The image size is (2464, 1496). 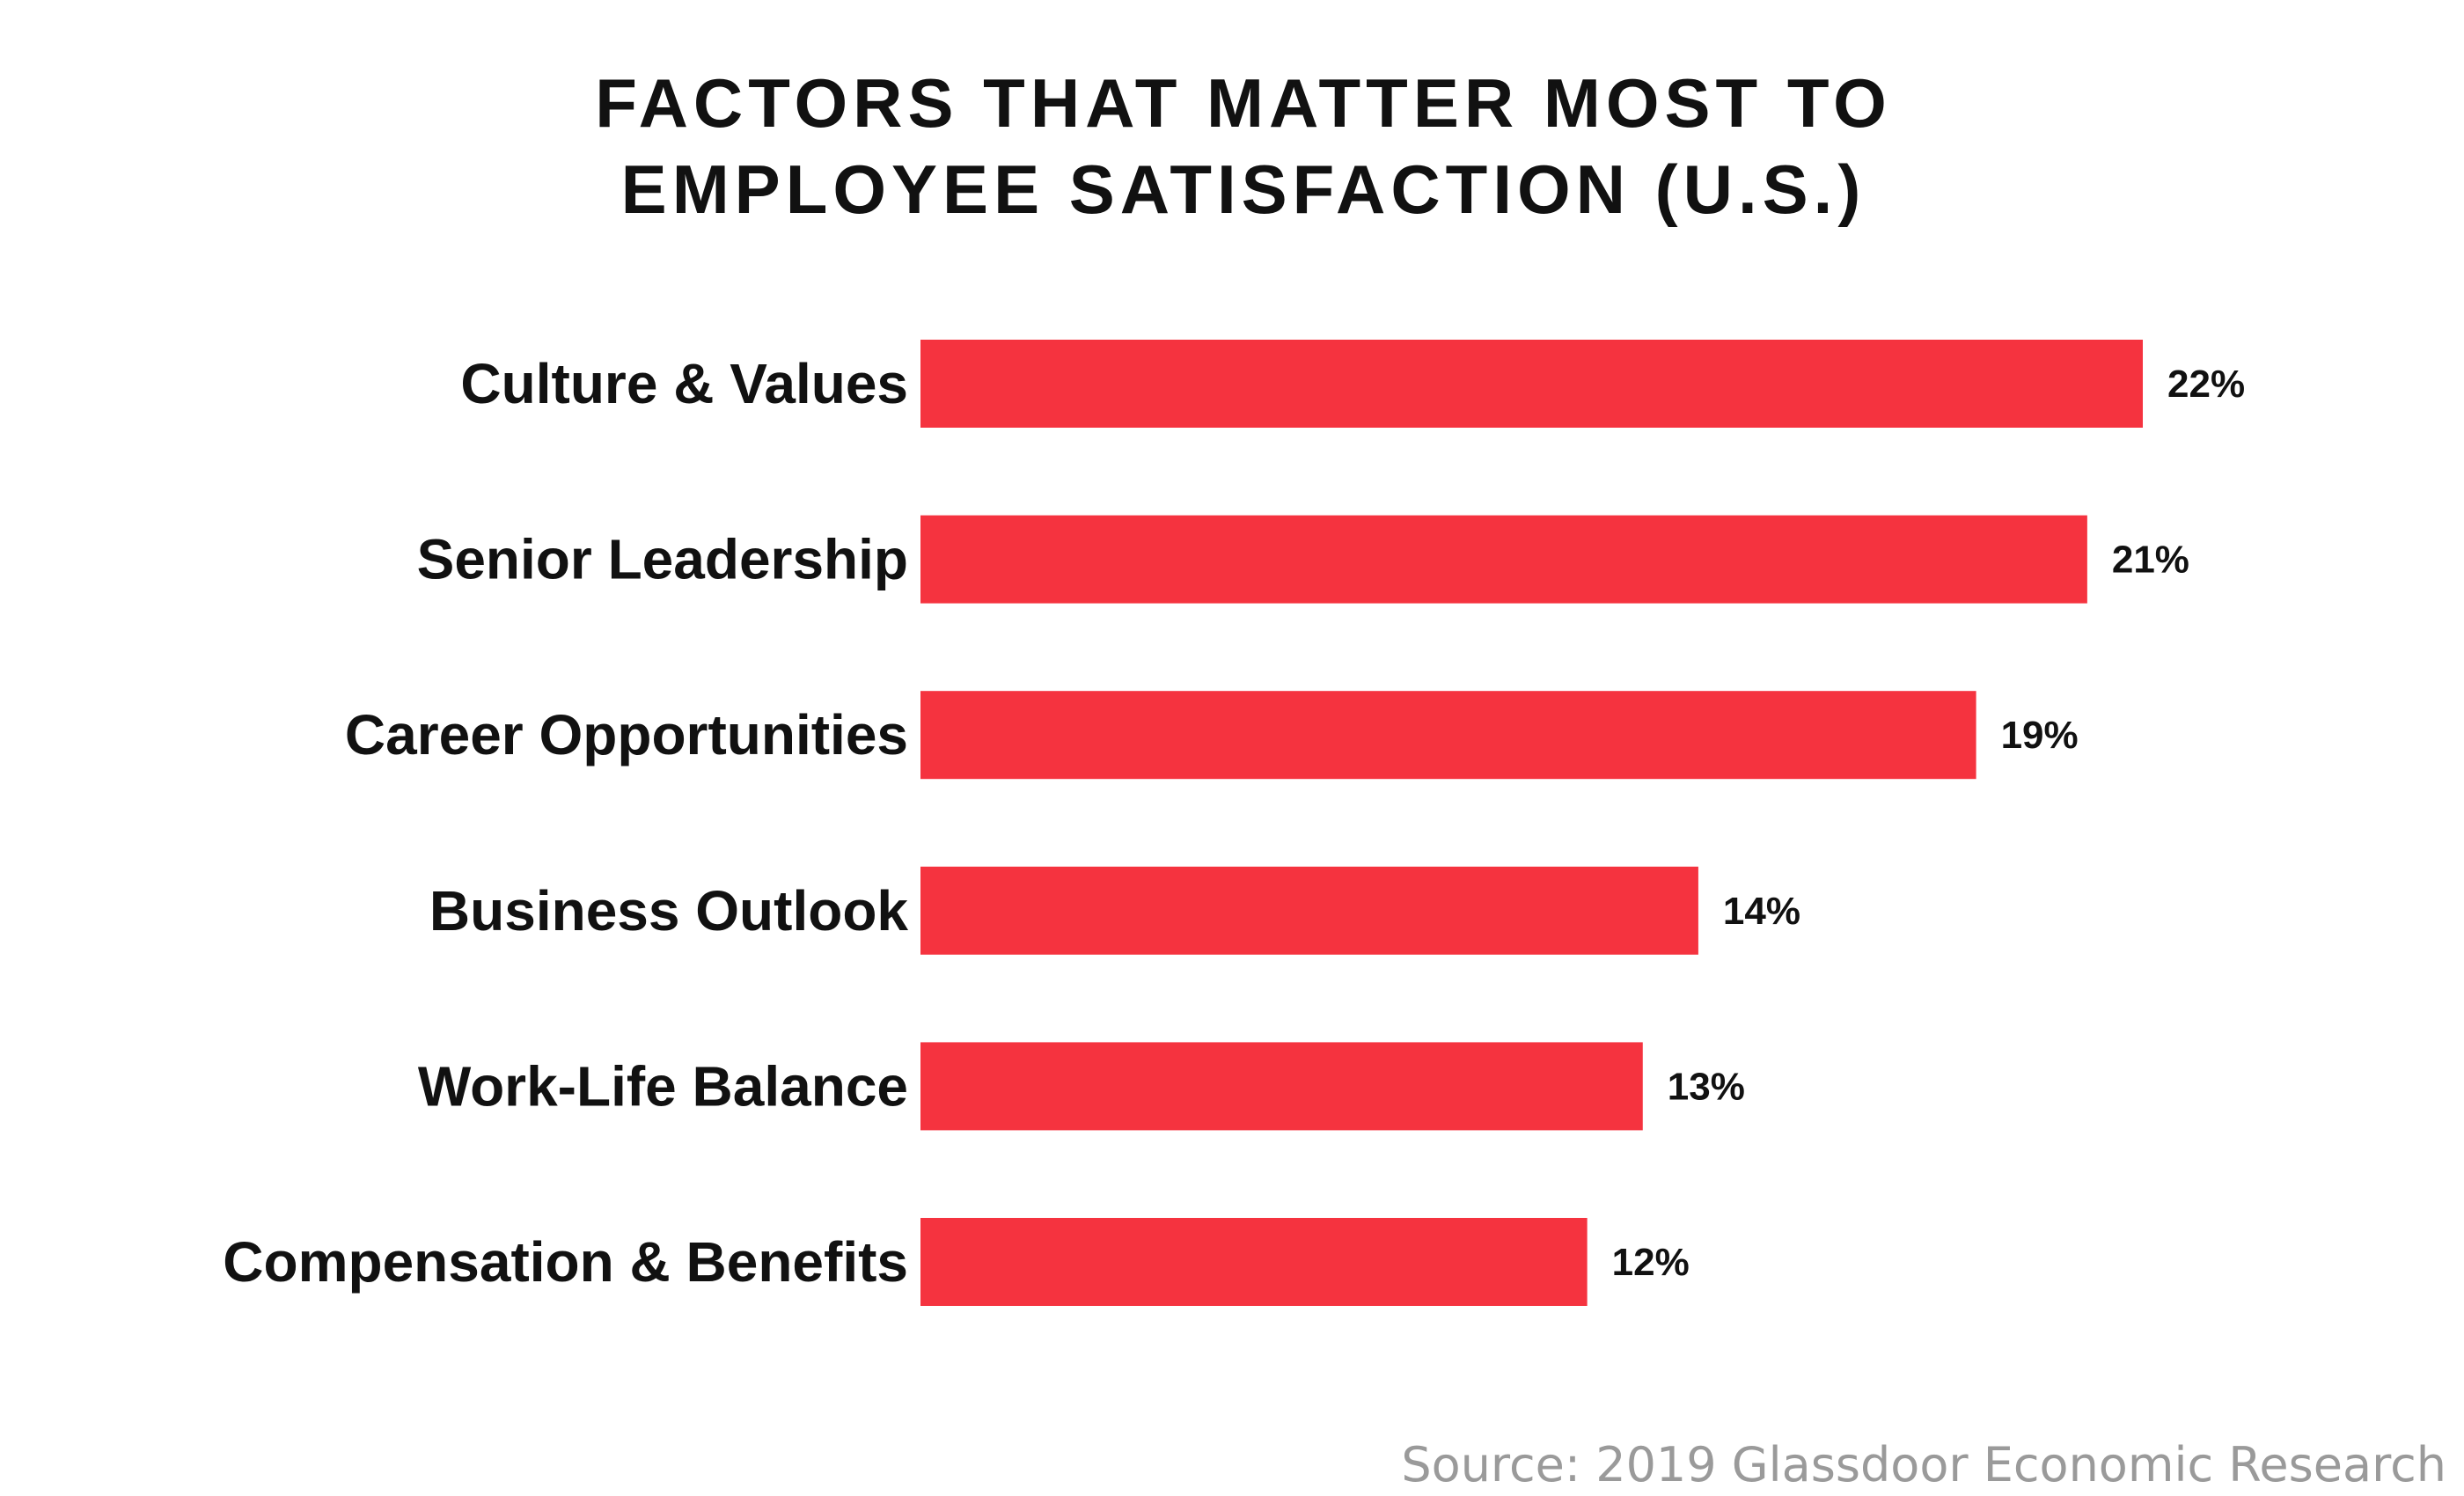 I want to click on data-label: 21%, so click(x=2150, y=561).